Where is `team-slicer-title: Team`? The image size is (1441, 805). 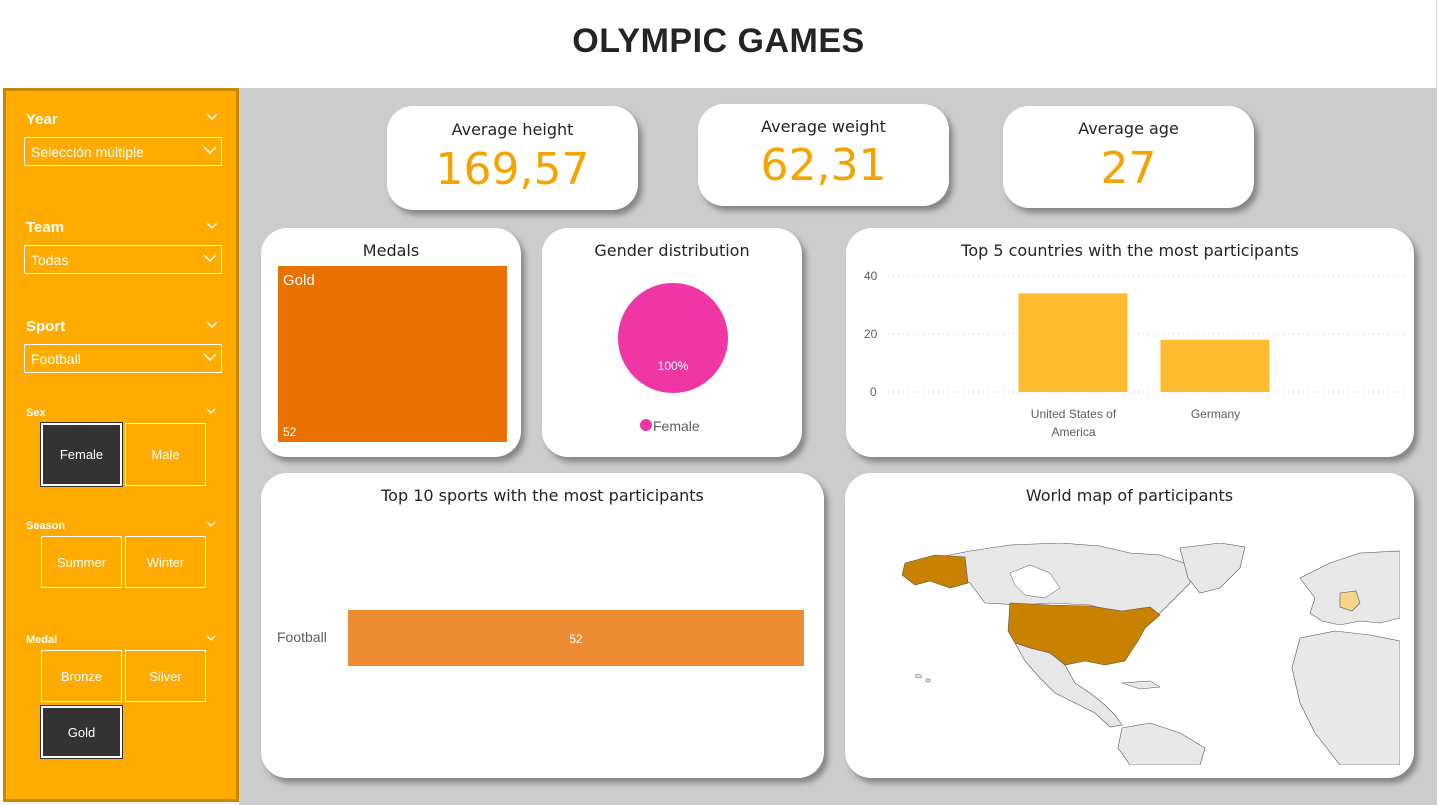
team-slicer-title: Team is located at coordinates (45, 227).